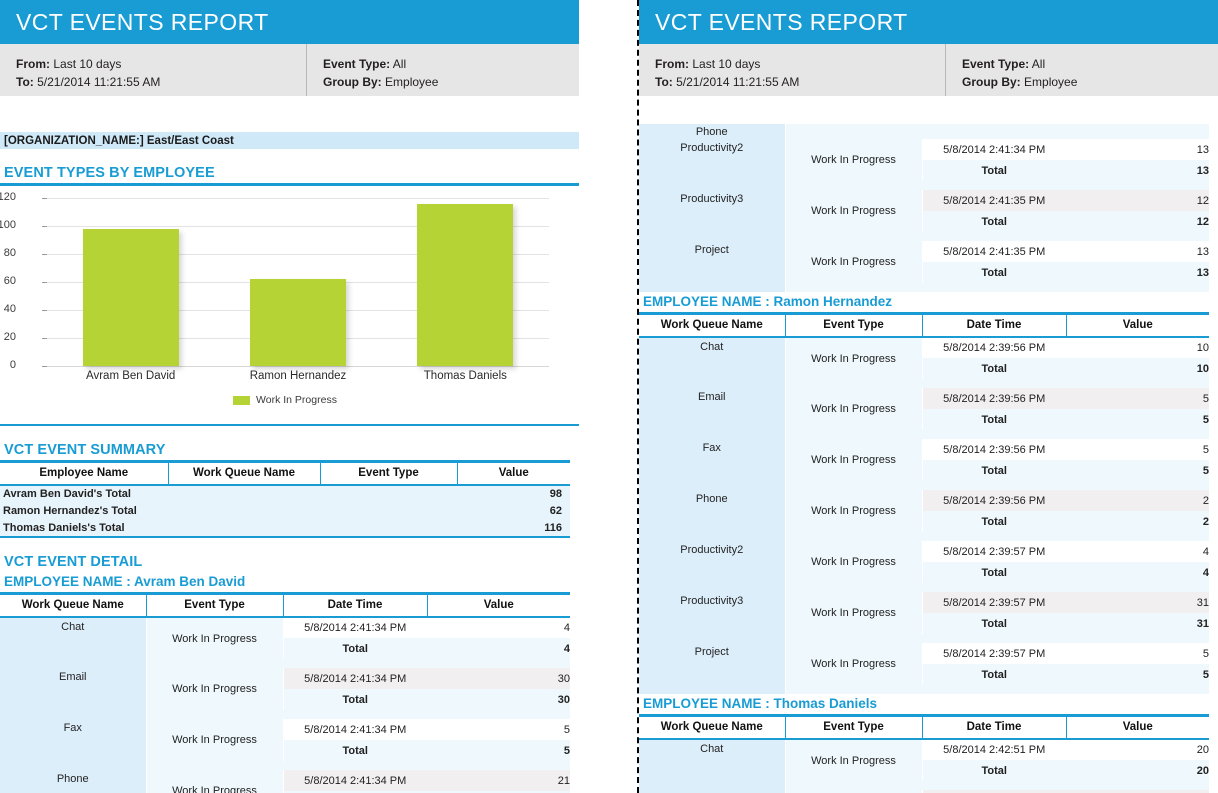 Image resolution: width=1218 pixels, height=793 pixels. I want to click on detail-row-total: Total 13, so click(924, 170).